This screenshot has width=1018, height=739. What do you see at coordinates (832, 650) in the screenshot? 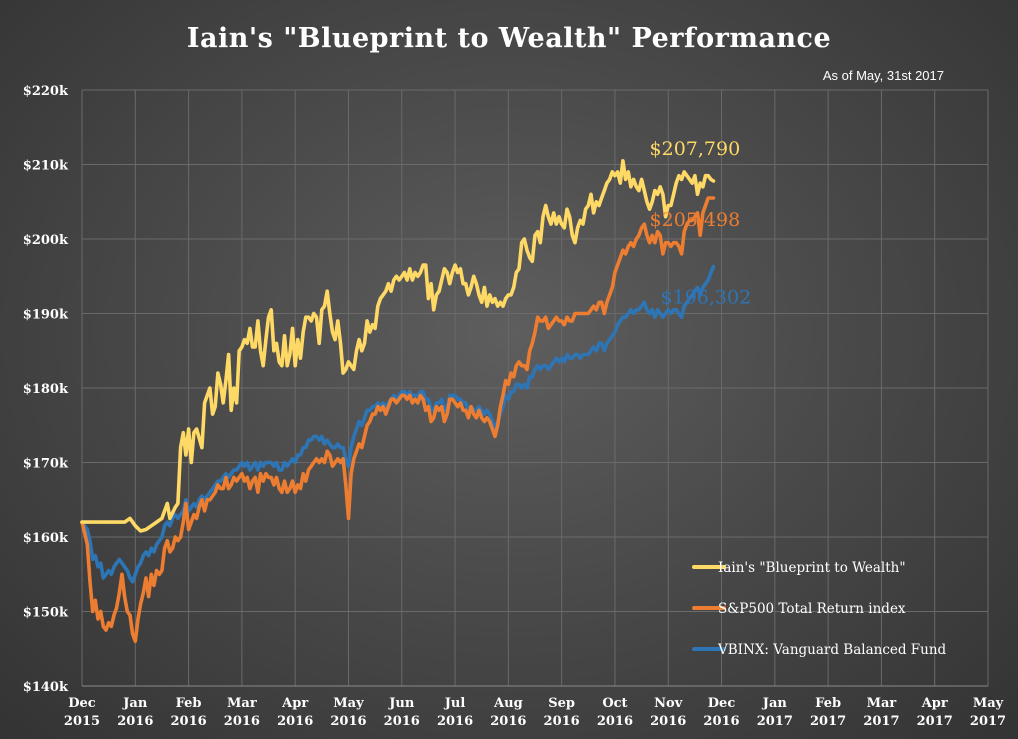
I see `legend-entry-label: VBINX: Vanguard Balanced Fund` at bounding box center [832, 650].